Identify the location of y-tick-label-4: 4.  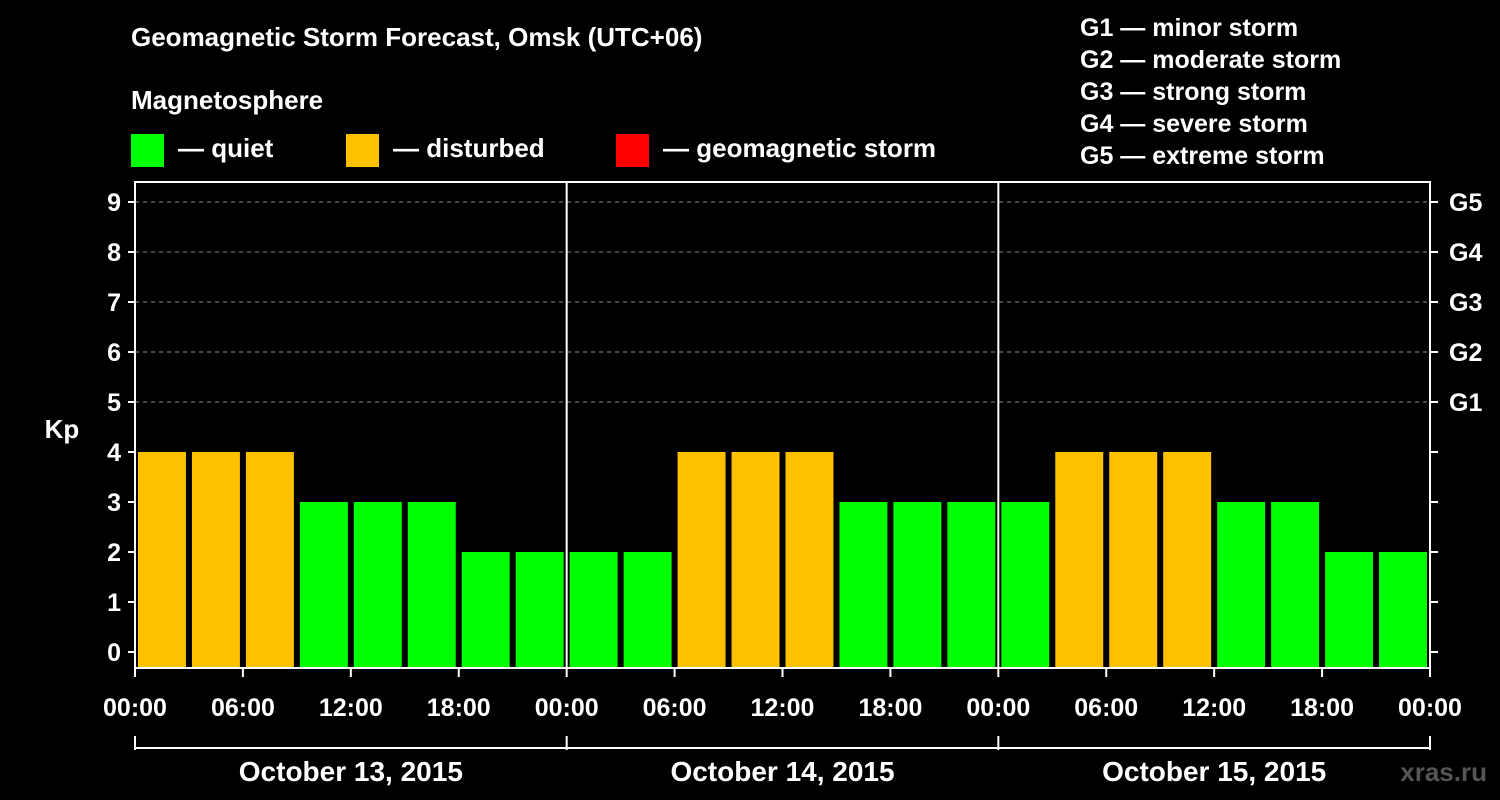
(114, 453).